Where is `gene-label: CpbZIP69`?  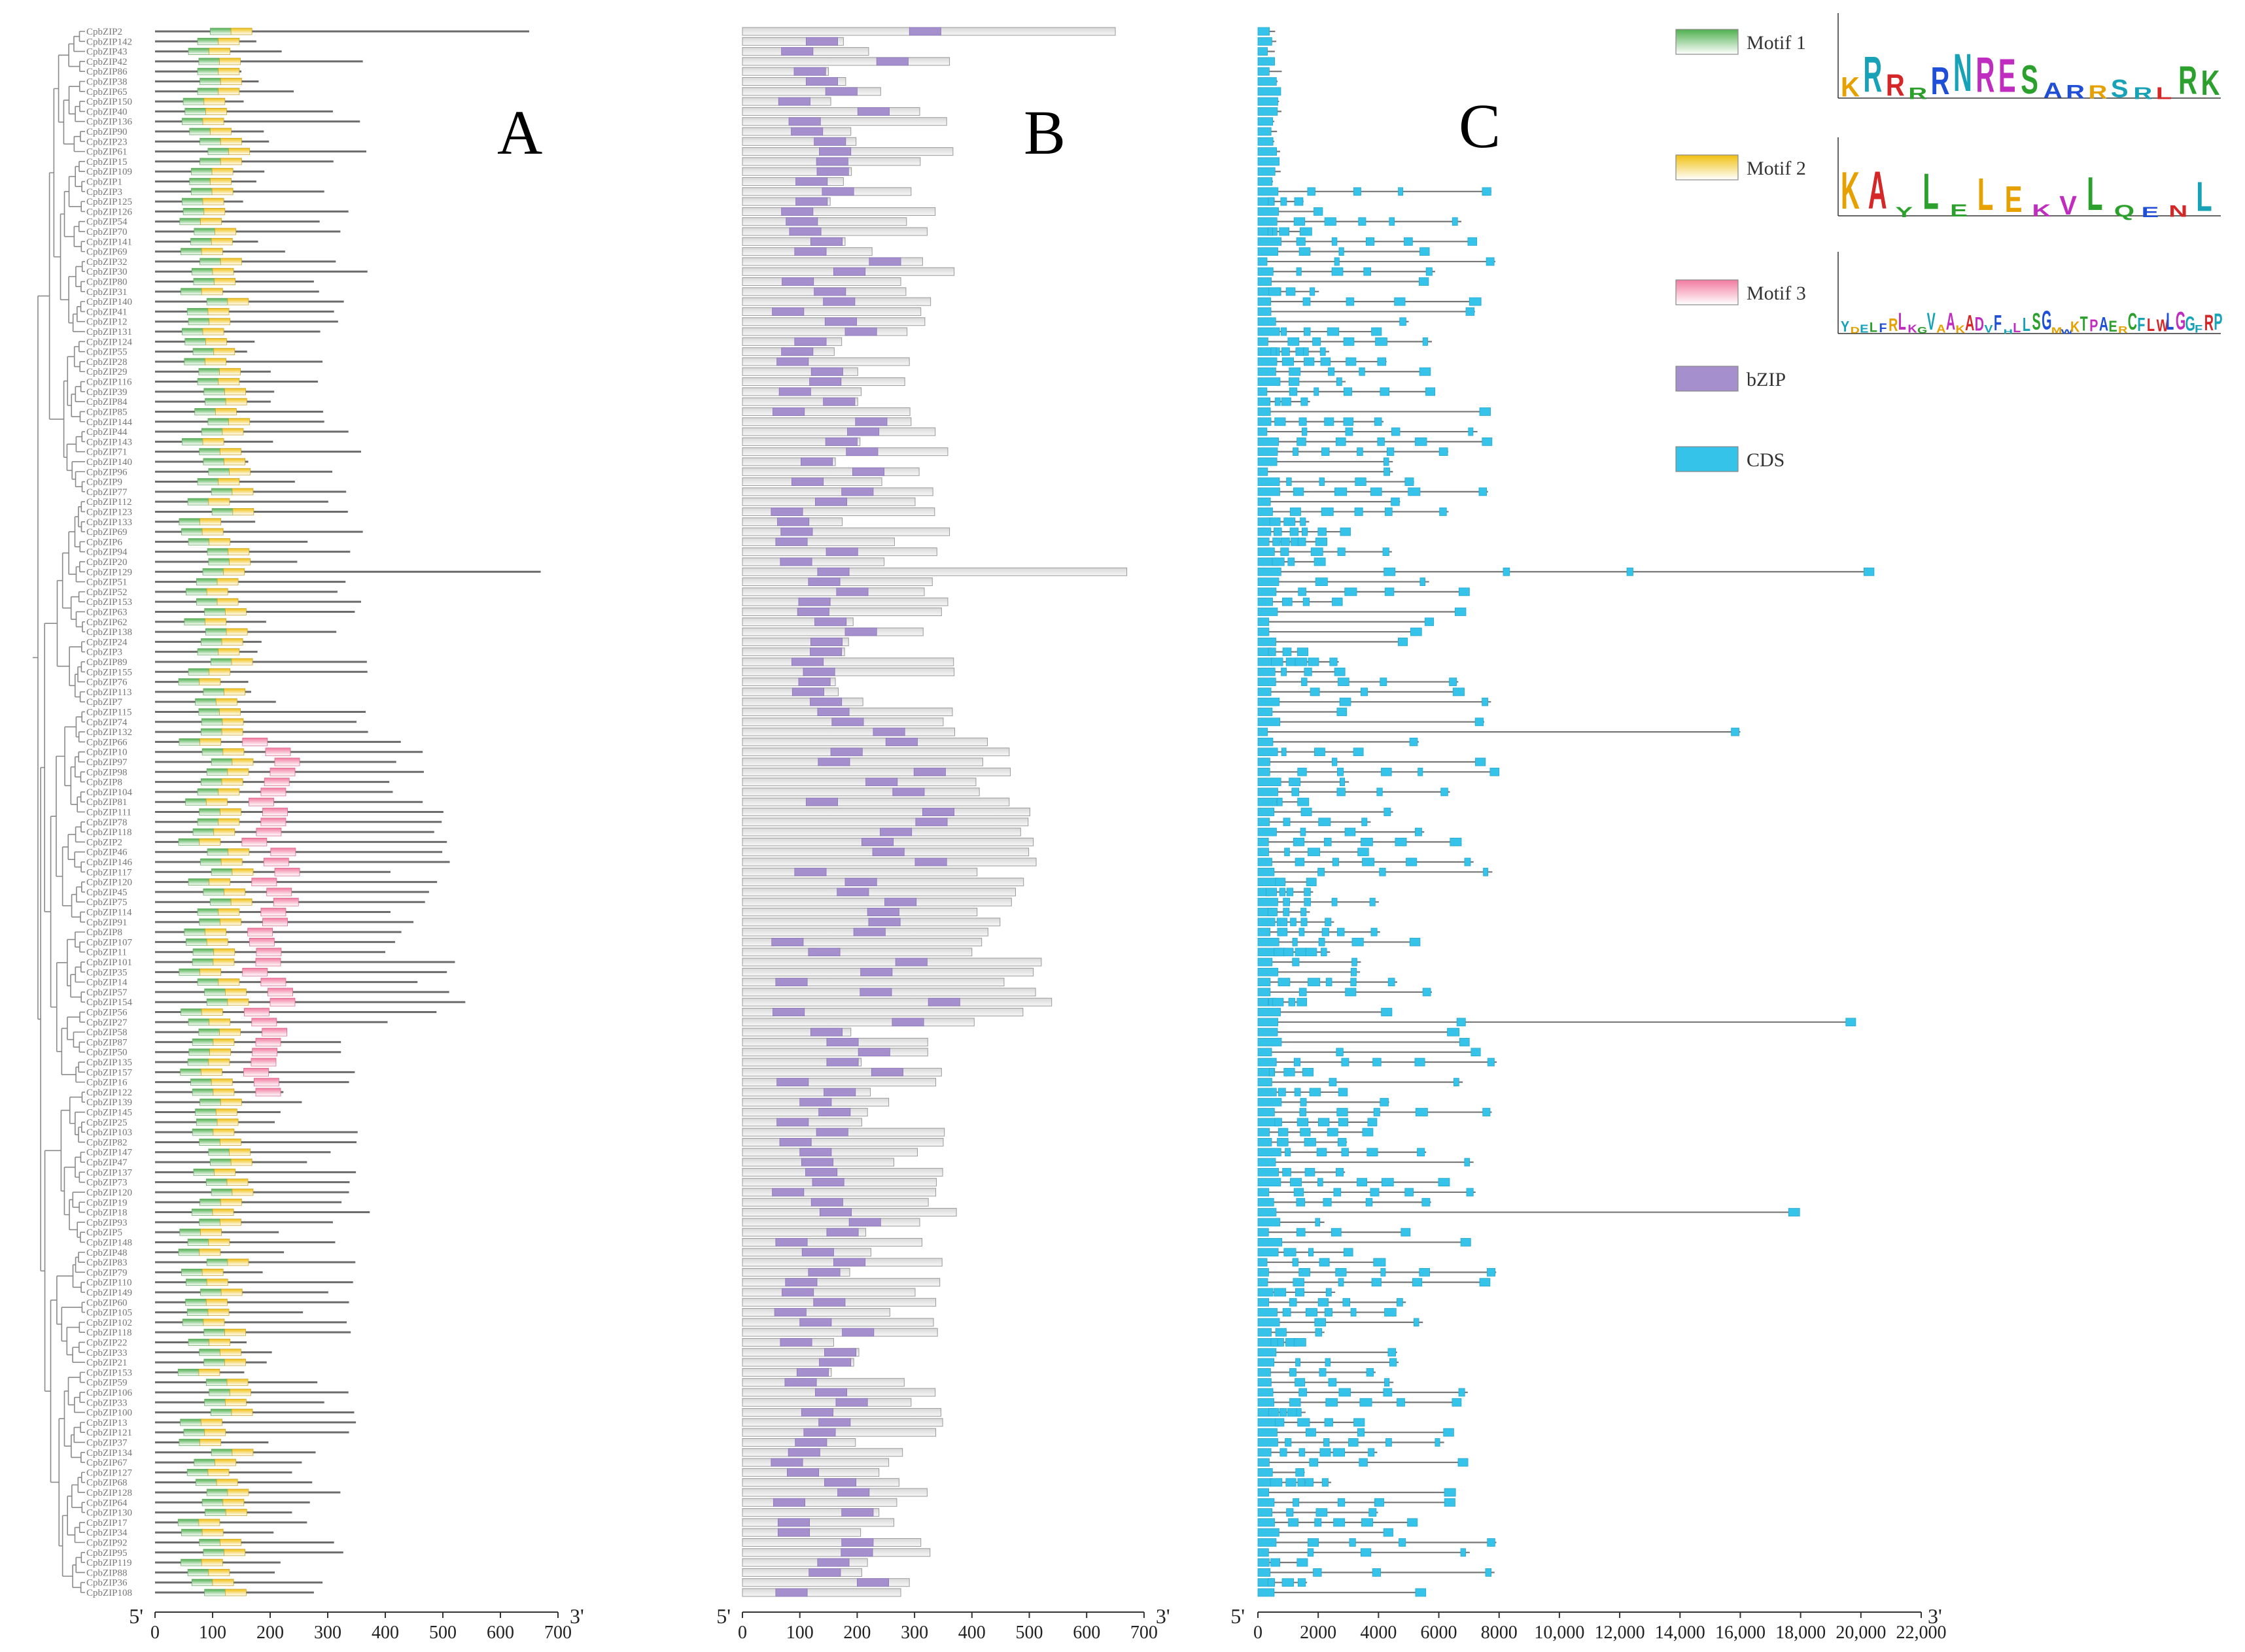 gene-label: CpbZIP69 is located at coordinates (107, 252).